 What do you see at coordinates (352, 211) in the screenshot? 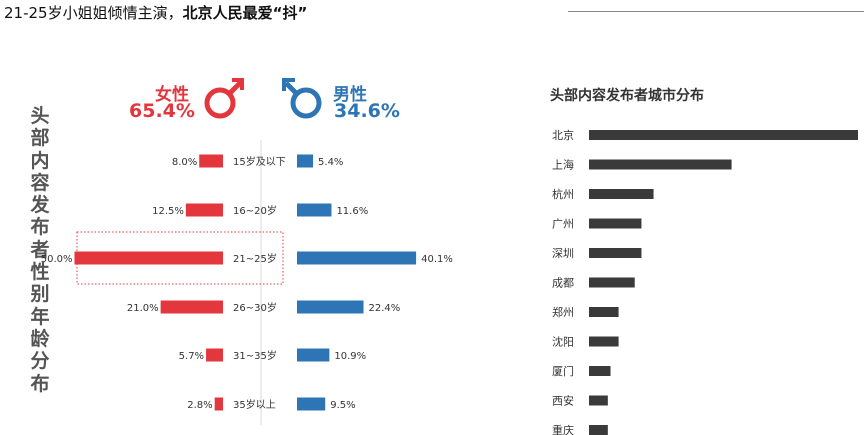
I see `male-value-label: 11.6%` at bounding box center [352, 211].